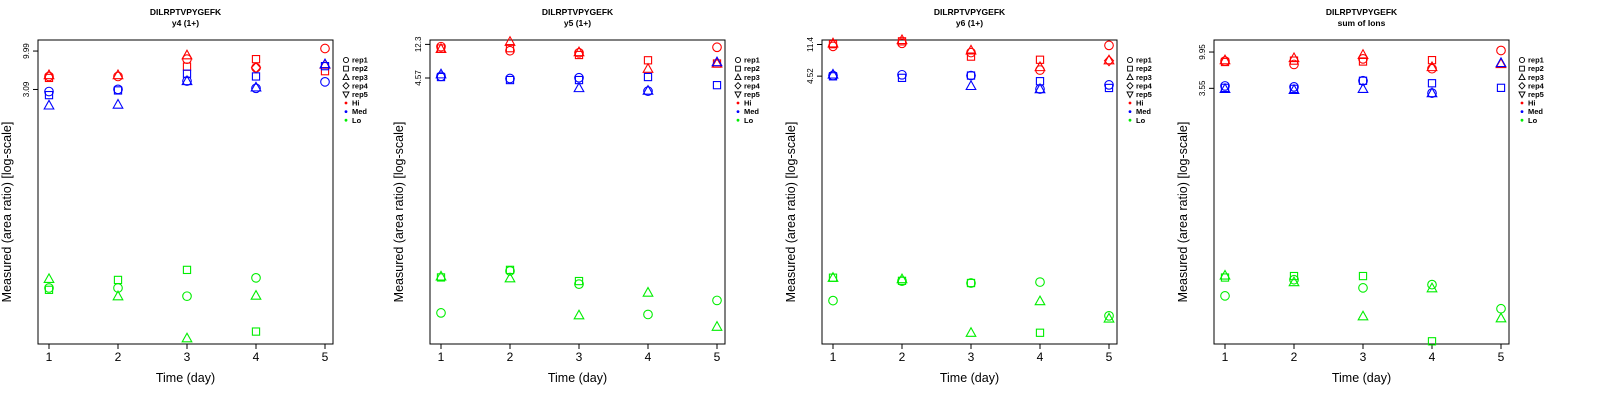 Image resolution: width=1600 pixels, height=400 pixels. Describe the element at coordinates (1130, 85) in the screenshot. I see `legend-marker-rep4` at that location.